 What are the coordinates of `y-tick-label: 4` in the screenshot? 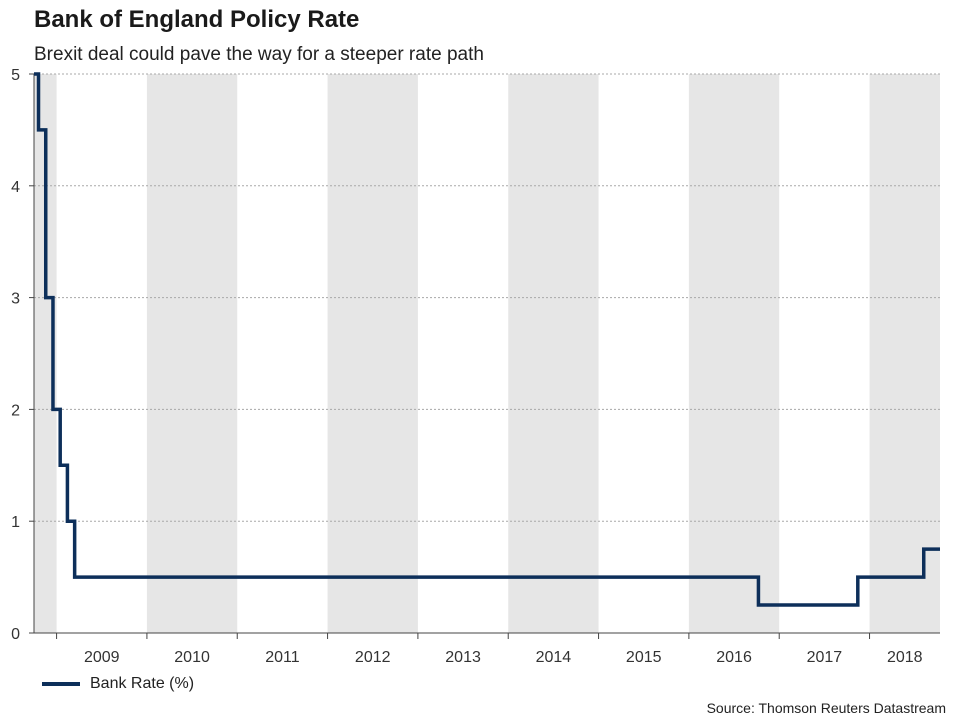 It's located at (15, 187).